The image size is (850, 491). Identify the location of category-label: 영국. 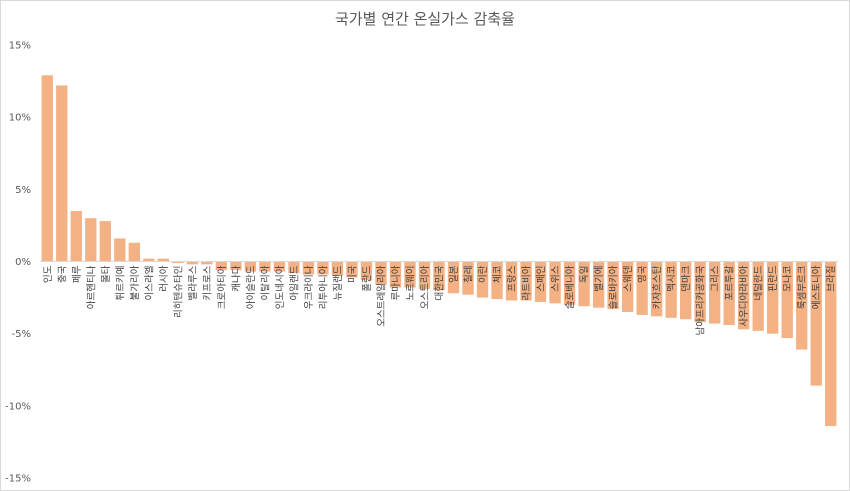
(643, 274).